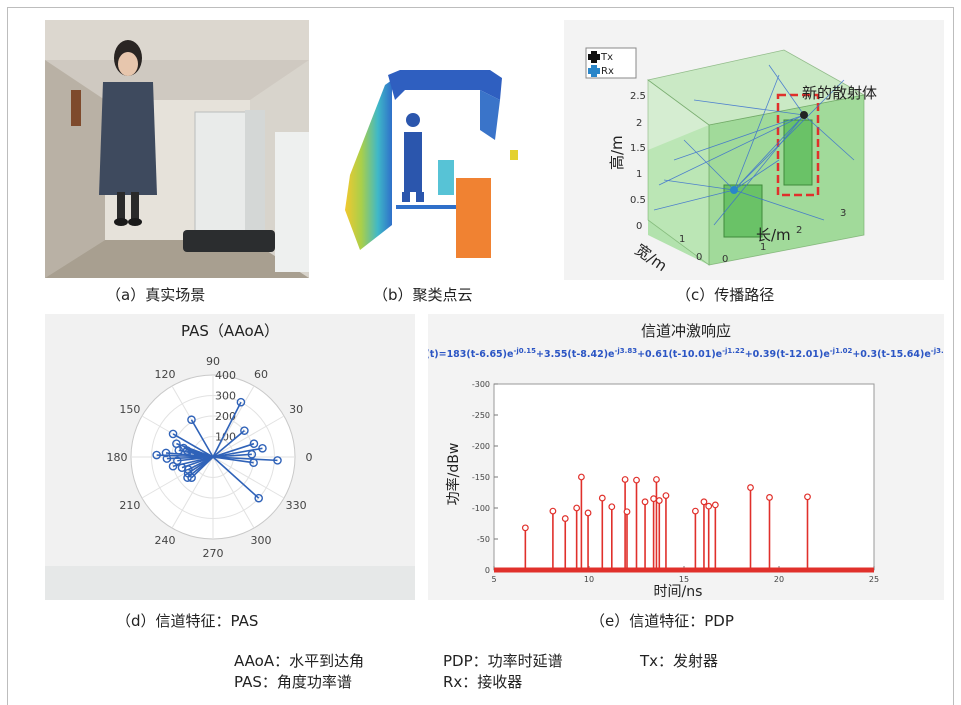 This screenshot has height=705, width=961. What do you see at coordinates (481, 415) in the screenshot?
I see `stem-y-tick: -250` at bounding box center [481, 415].